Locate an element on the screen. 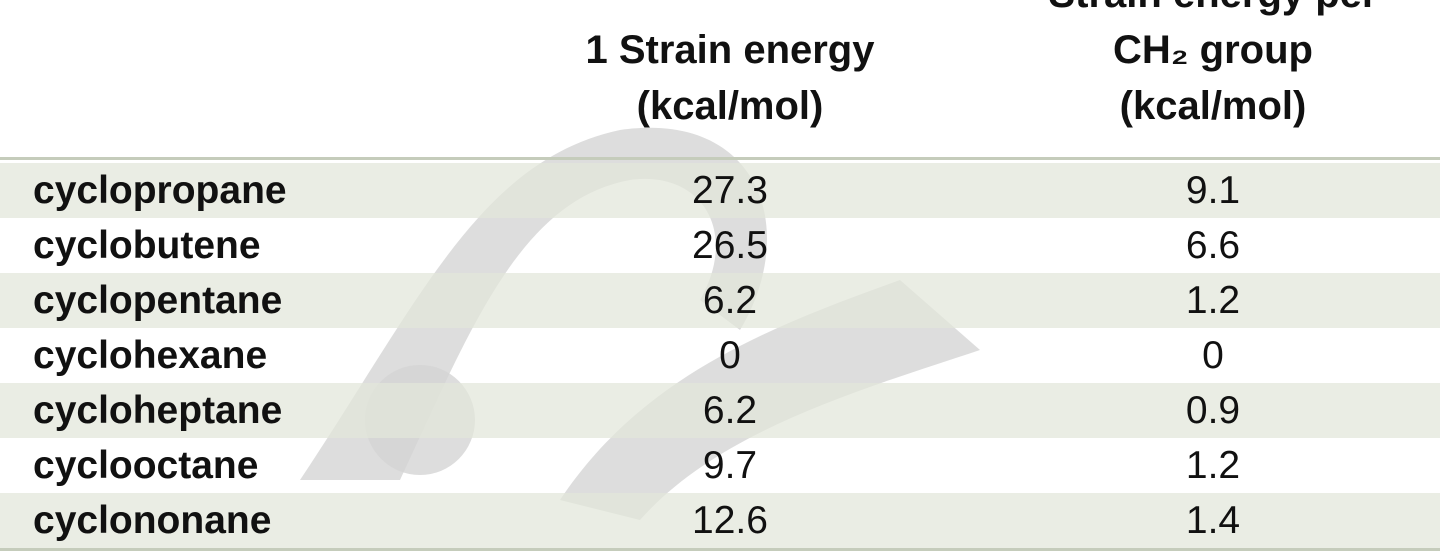 The width and height of the screenshot is (1440, 551). row-label: cyclopentane is located at coordinates (158, 300).